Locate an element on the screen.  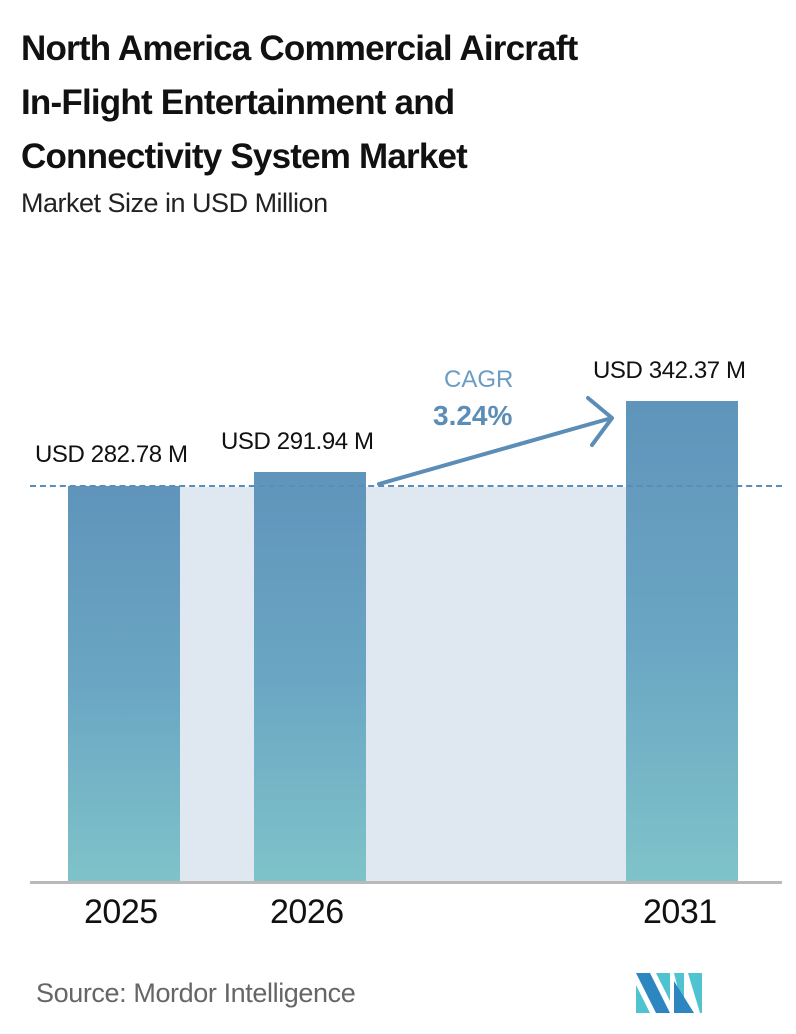
bar-2026 is located at coordinates (310, 677).